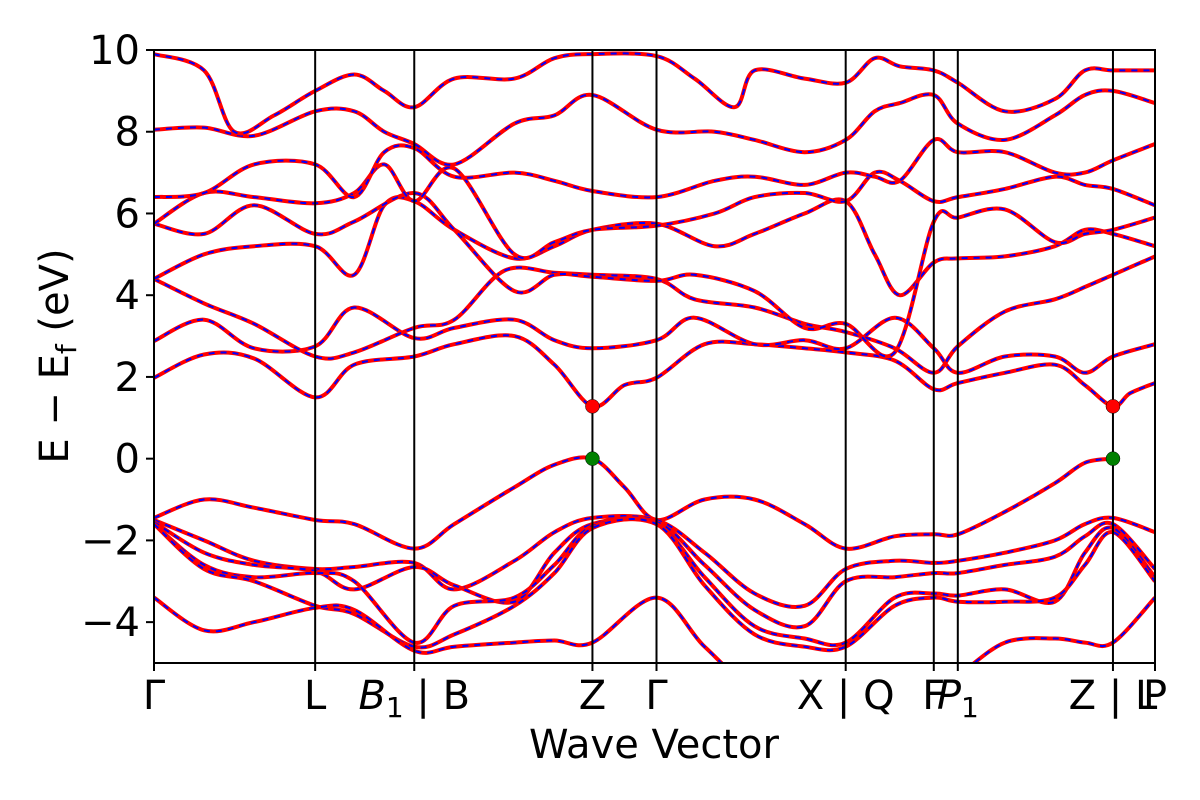 The height and width of the screenshot is (800, 1200). I want to click on x-tick-label-5-text: X | Q, so click(846, 696).